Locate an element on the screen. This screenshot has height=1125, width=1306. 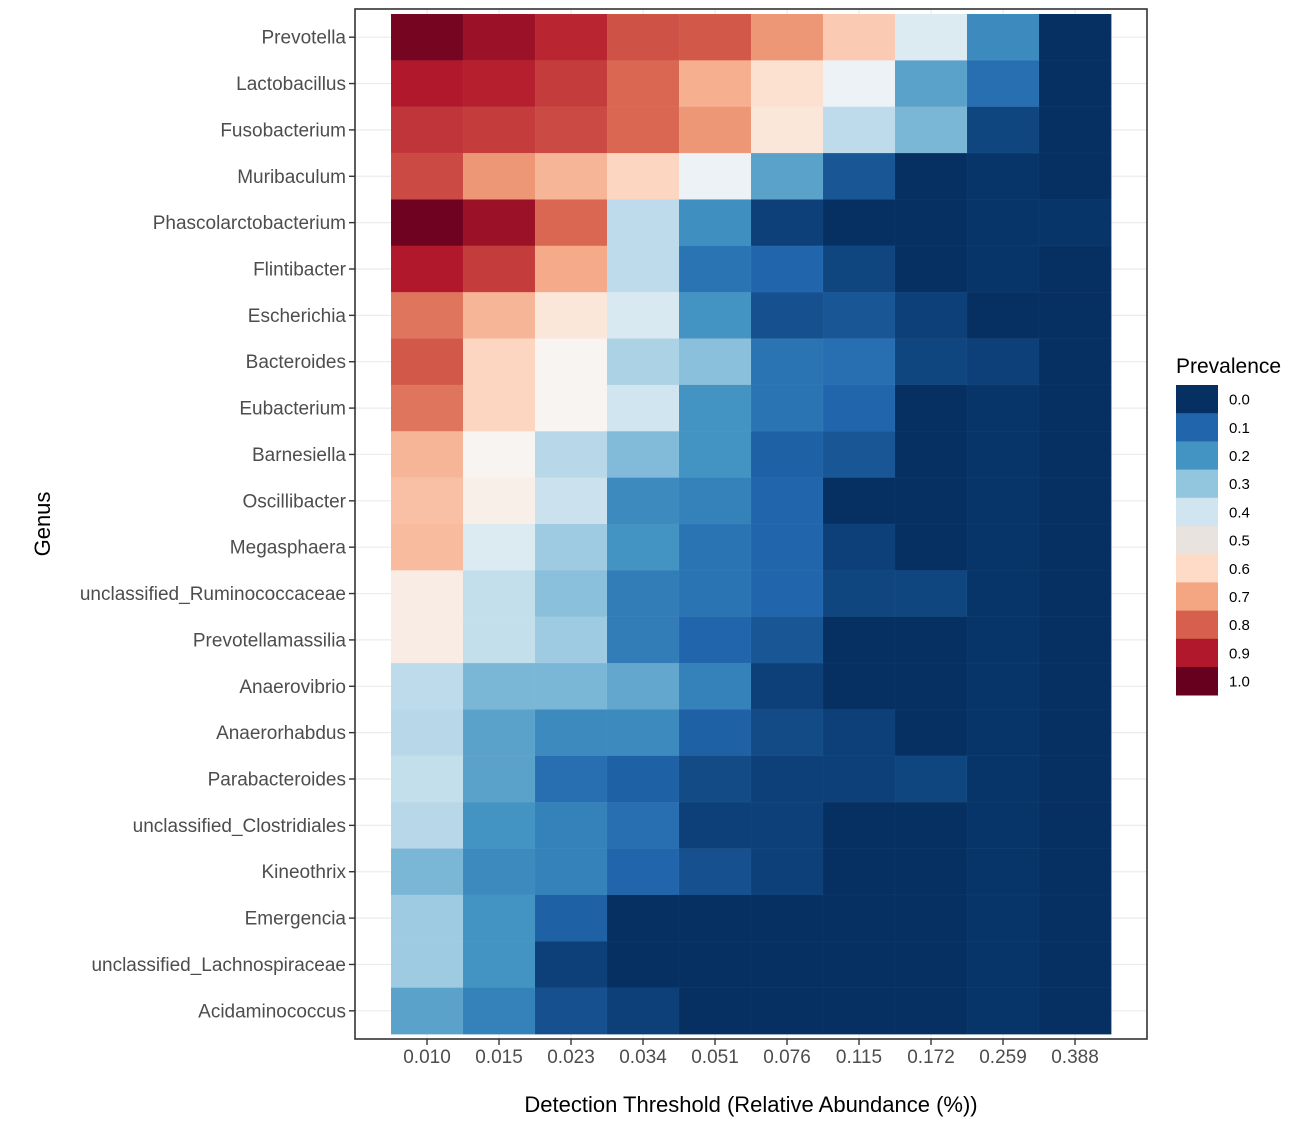
y-tick-label: unclassified_Ruminococcaceae is located at coordinates (213, 594).